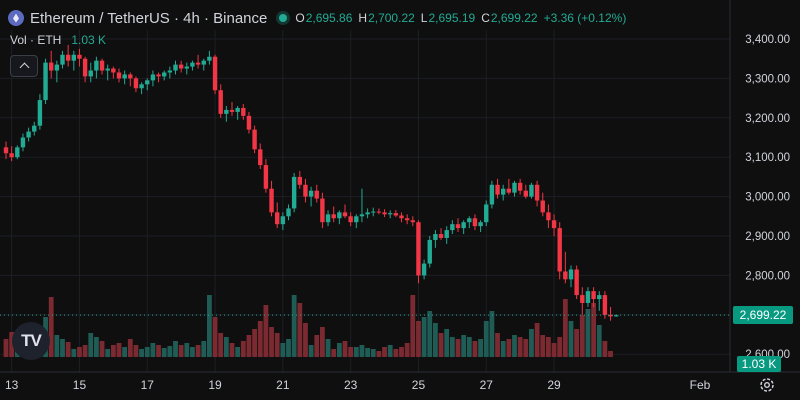 The height and width of the screenshot is (400, 800). Describe the element at coordinates (149, 18) in the screenshot. I see `symbol-title: Ethereum / TetherUS · 4h · Binance` at that location.